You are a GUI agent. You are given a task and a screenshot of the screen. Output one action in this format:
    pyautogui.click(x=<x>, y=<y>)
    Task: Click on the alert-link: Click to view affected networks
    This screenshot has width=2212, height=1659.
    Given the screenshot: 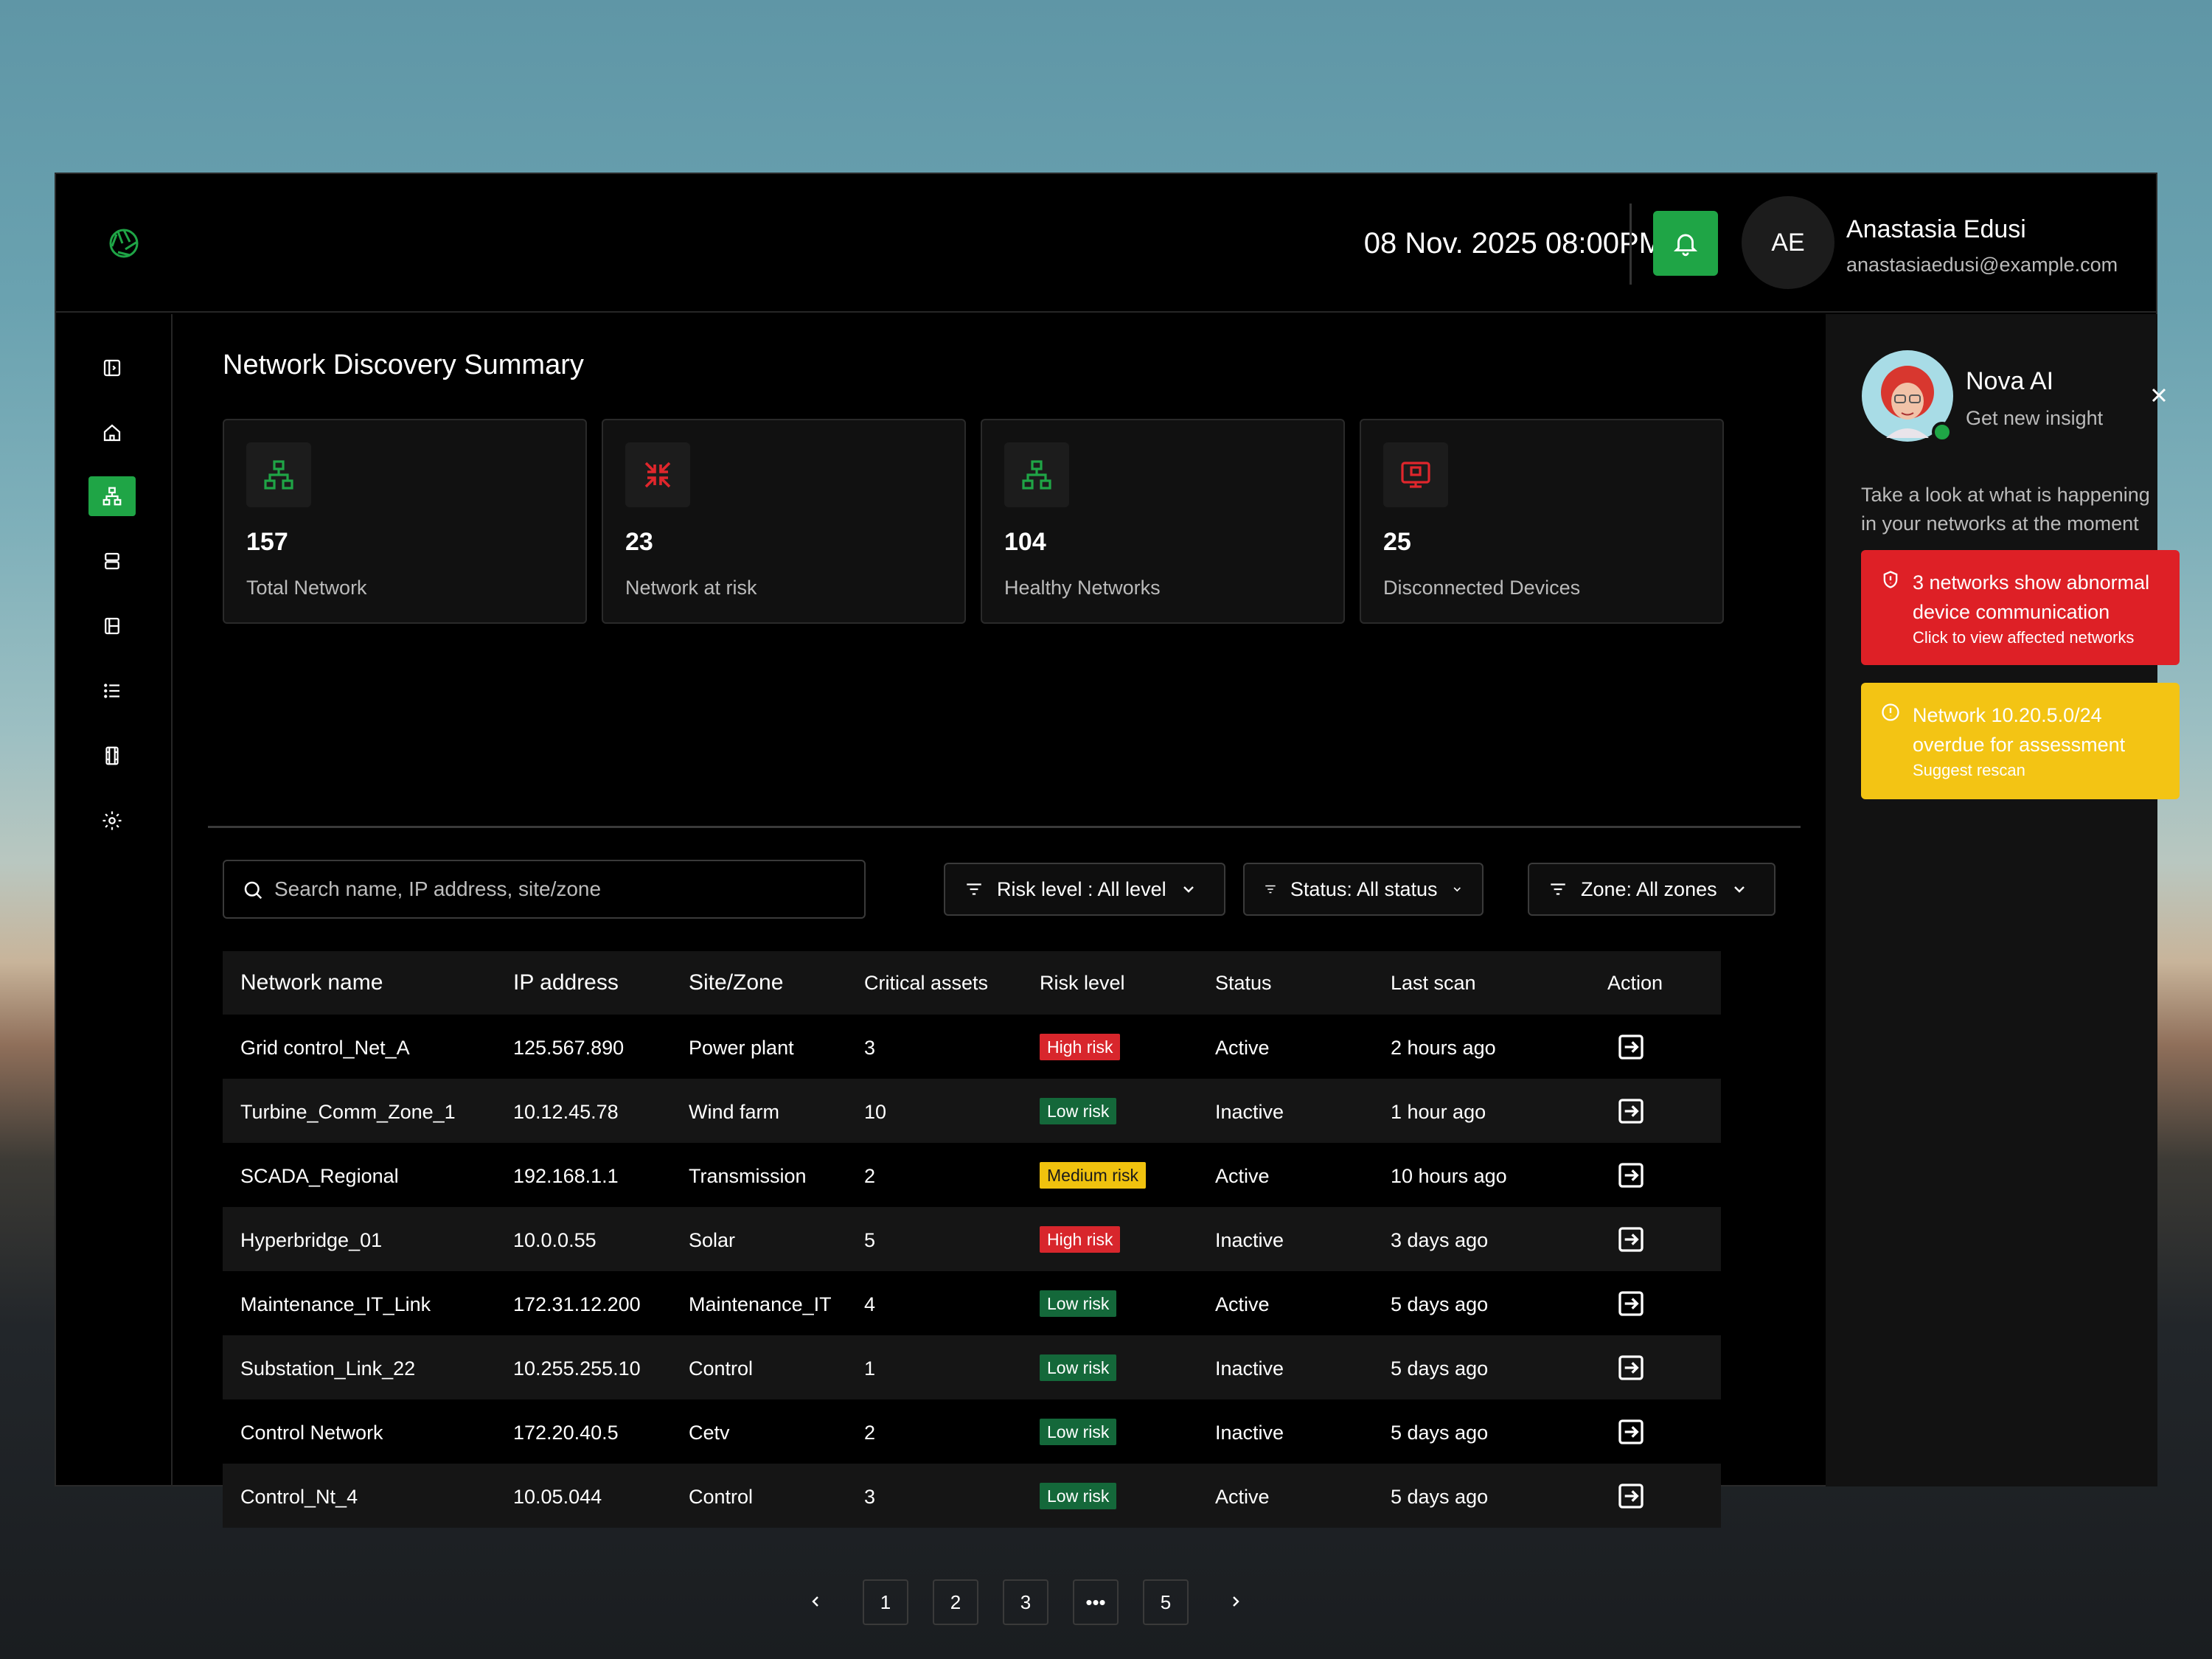 What is the action you would take?
    pyautogui.click(x=2024, y=637)
    